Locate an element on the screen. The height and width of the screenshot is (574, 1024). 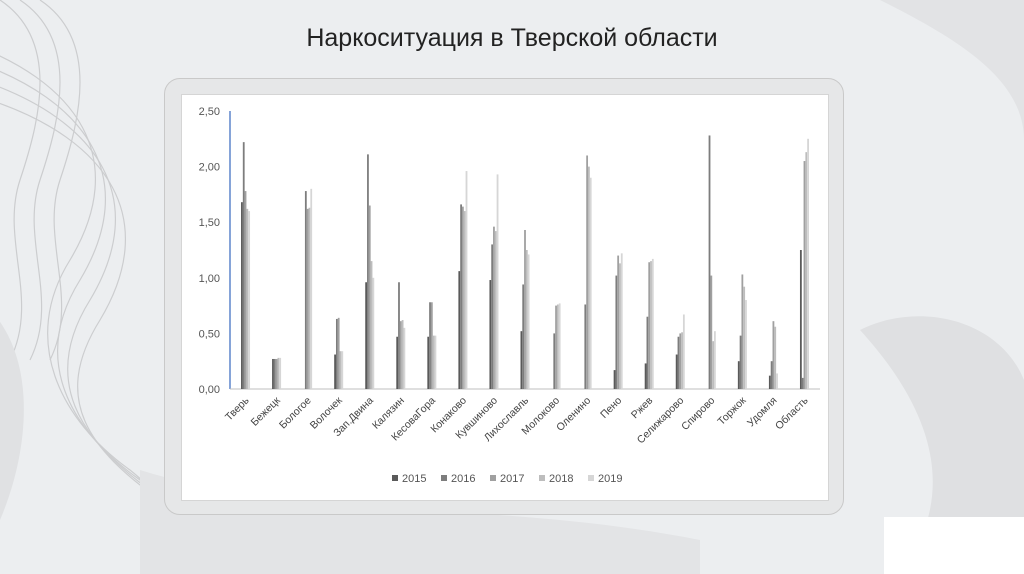
y-tick-label: 1,00 is located at coordinates (209, 279).